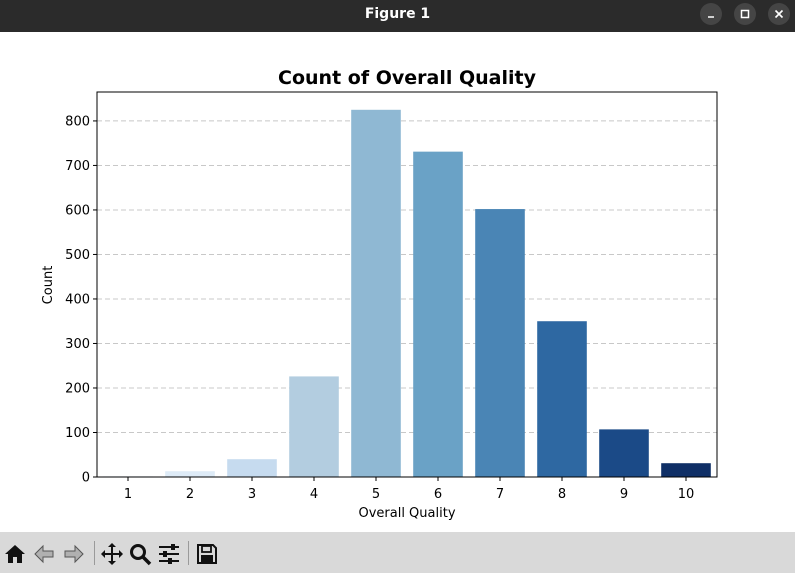 Image resolution: width=795 pixels, height=573 pixels. Describe the element at coordinates (406, 513) in the screenshot. I see `x-axis-label: Overall Quality` at that location.